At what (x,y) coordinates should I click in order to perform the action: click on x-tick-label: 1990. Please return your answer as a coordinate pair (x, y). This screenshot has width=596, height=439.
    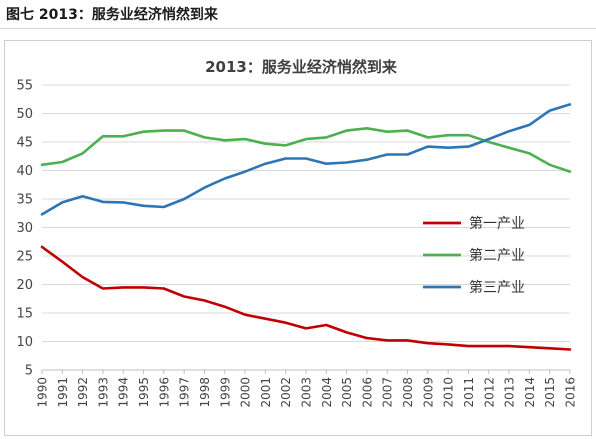
    Looking at the image, I should click on (43, 392).